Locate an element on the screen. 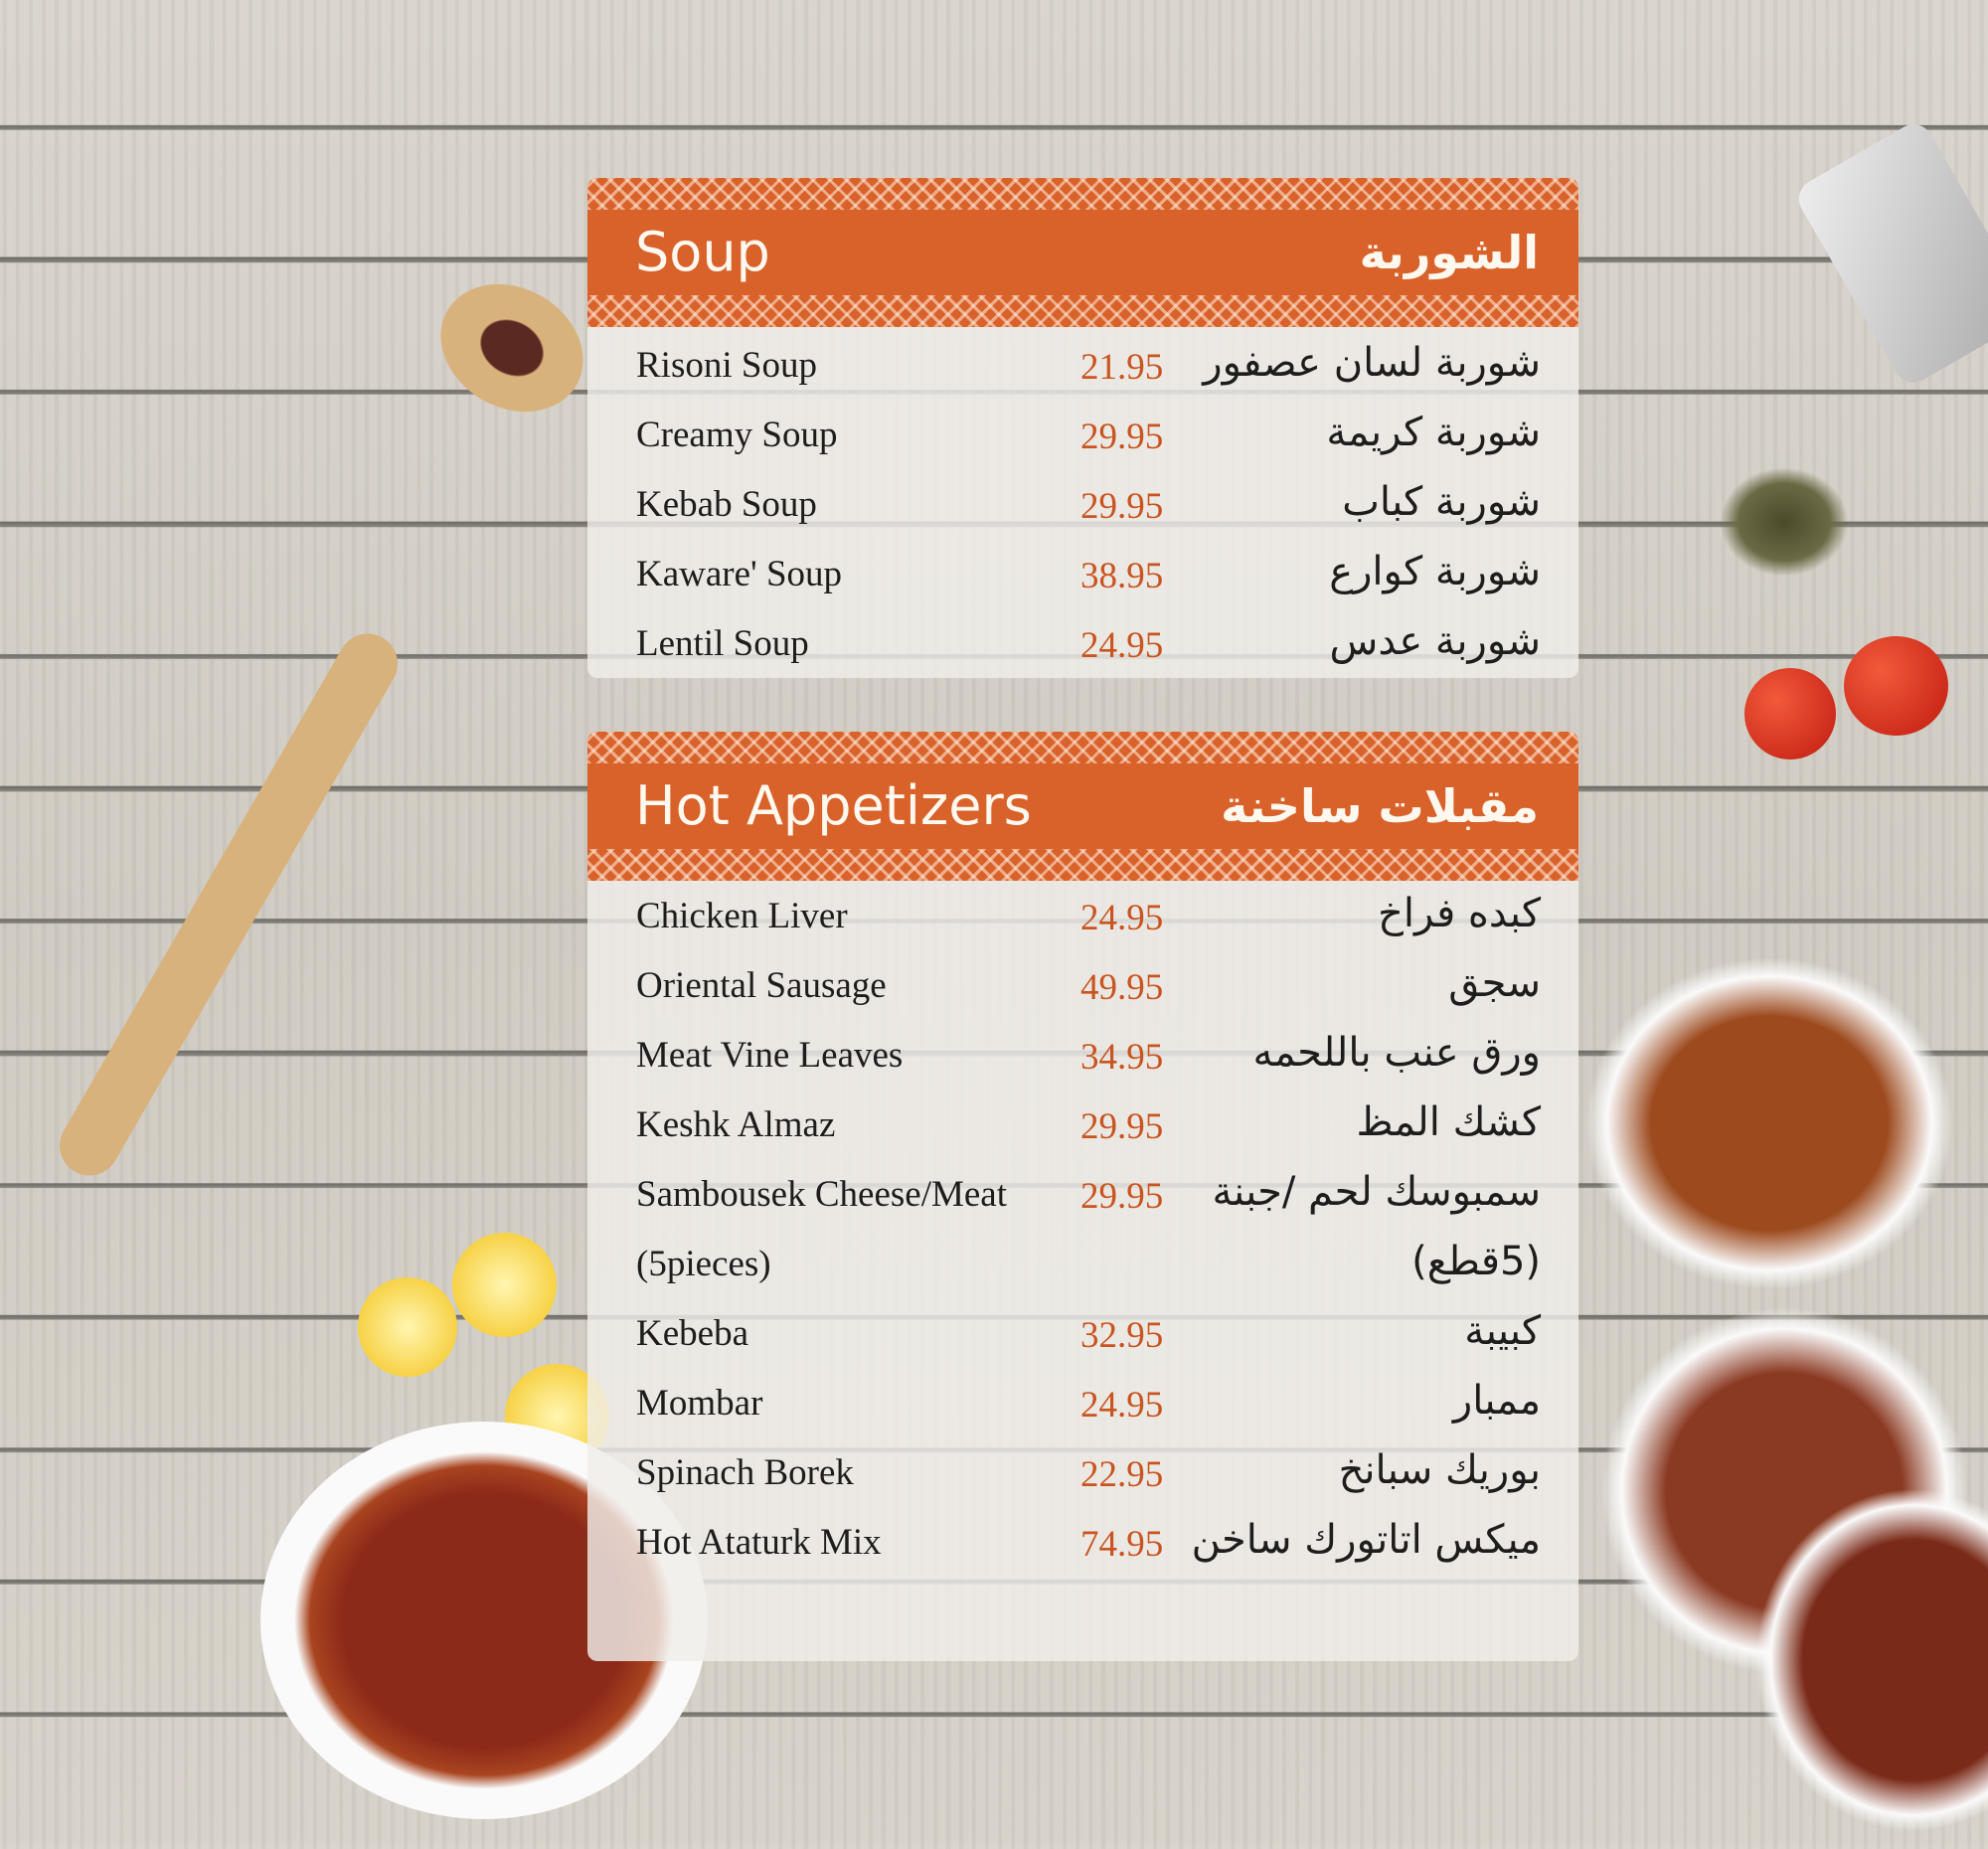 Image resolution: width=1988 pixels, height=1849 pixels. item-name-ar: بوريك سبانخ is located at coordinates (1439, 1470).